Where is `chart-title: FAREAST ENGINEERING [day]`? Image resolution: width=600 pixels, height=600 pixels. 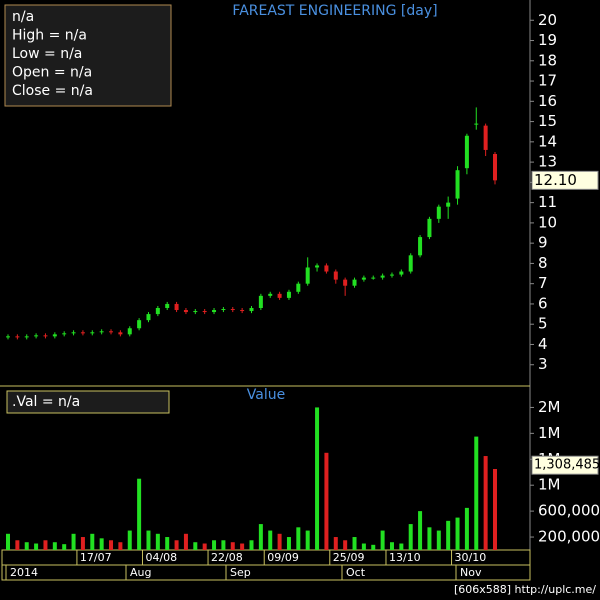
chart-title: FAREAST ENGINEERING [day] is located at coordinates (334, 11).